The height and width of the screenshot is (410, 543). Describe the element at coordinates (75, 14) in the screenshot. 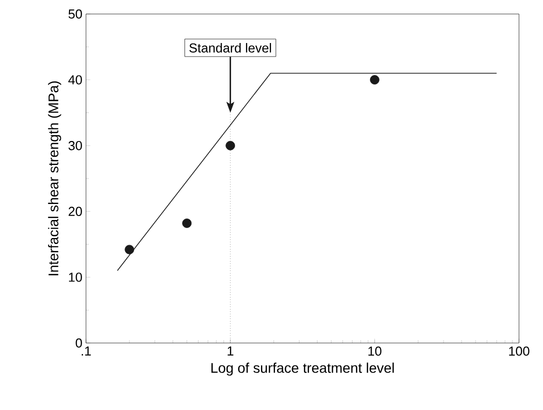

I see `y-tick-label: 50` at that location.